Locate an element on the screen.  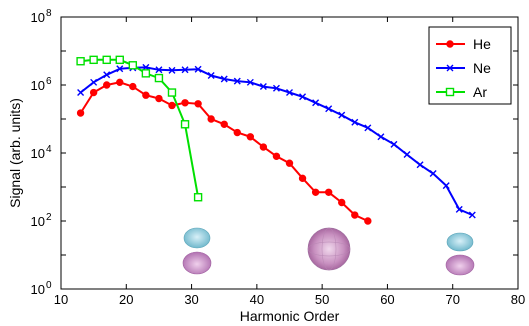
legend-marker-ne is located at coordinates (450, 68).